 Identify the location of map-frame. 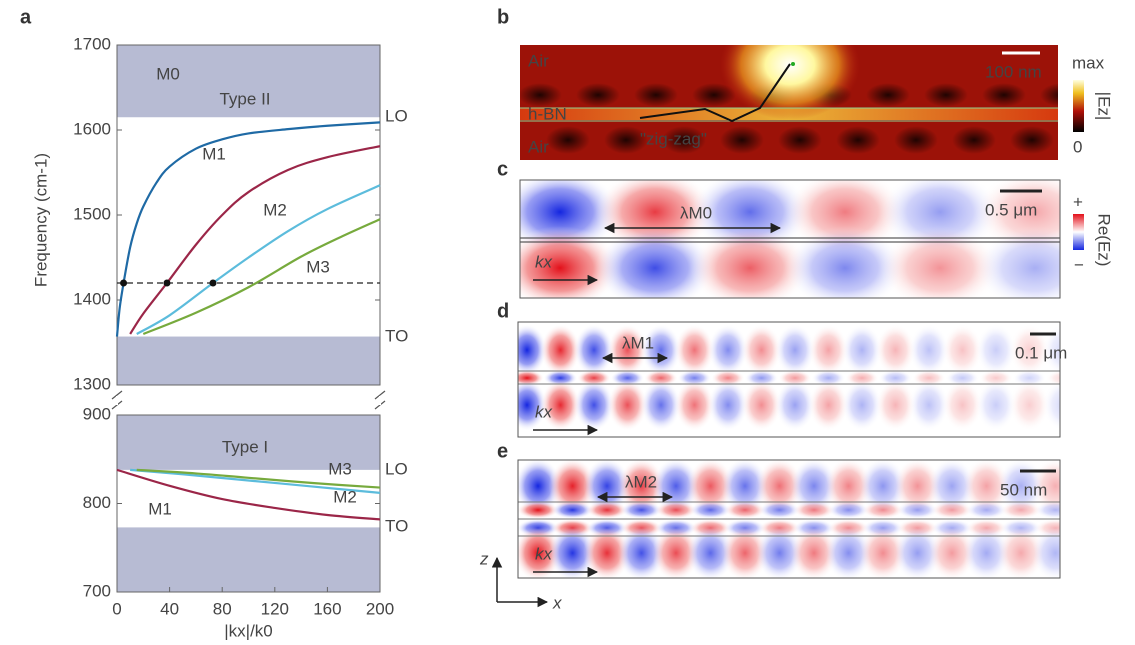
(789, 519).